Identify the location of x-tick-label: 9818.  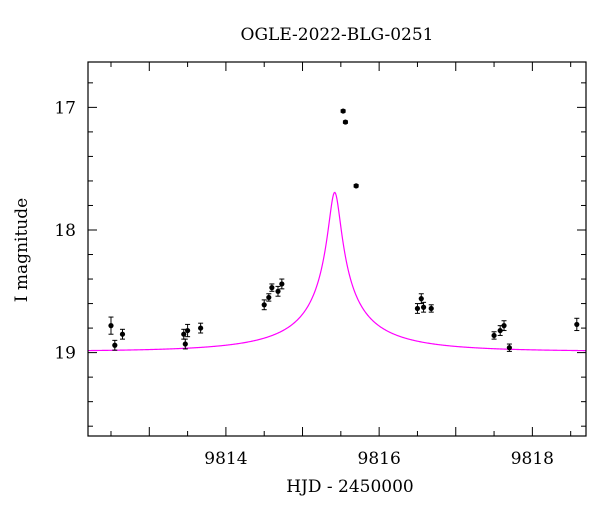
(532, 459).